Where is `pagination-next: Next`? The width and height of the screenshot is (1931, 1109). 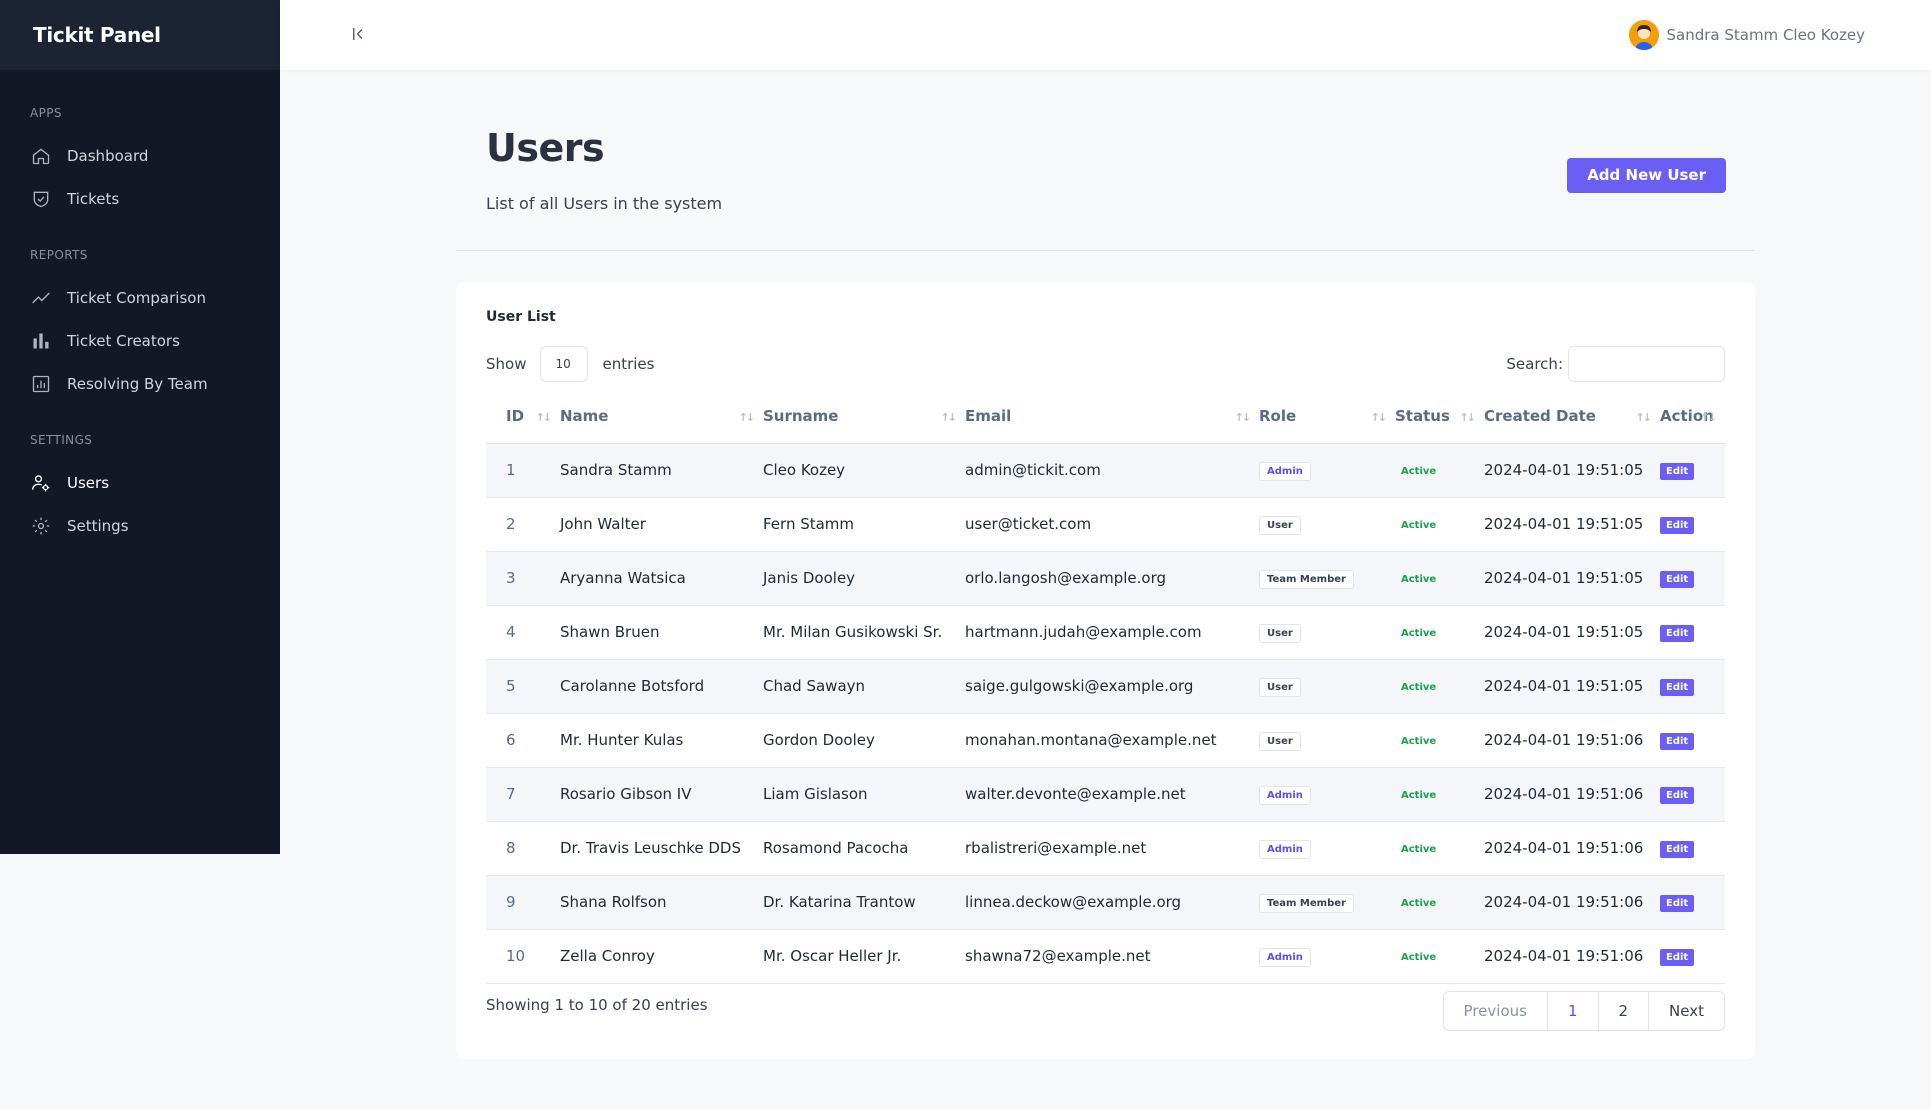 pagination-next: Next is located at coordinates (1686, 1011).